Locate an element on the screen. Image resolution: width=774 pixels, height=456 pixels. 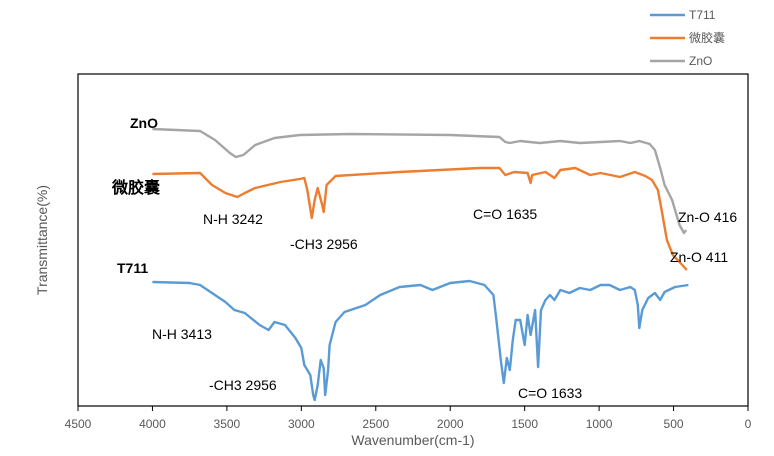
annotation-co-1633: C=O 1633 is located at coordinates (550, 393).